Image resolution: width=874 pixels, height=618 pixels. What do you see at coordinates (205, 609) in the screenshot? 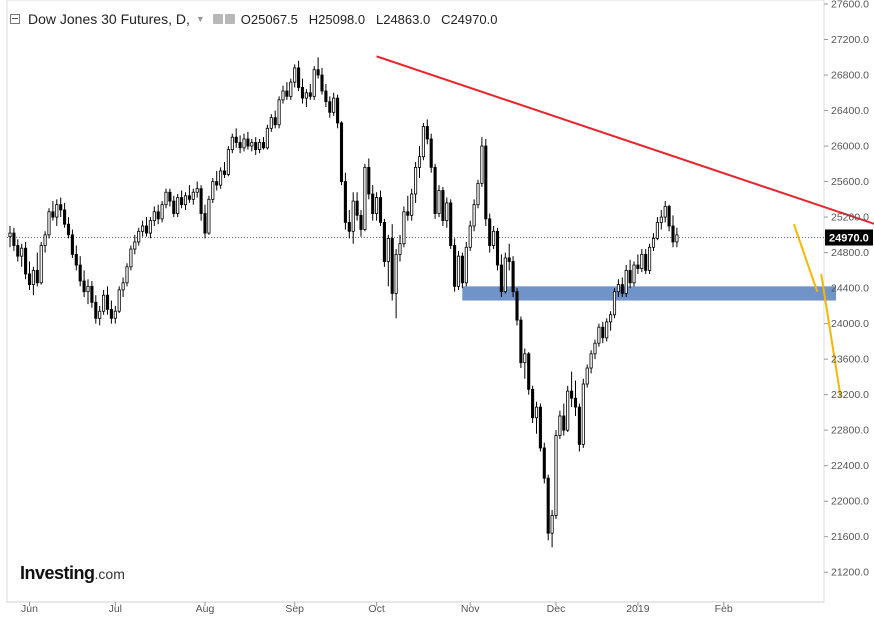
I see `x-tick-label: Aug` at bounding box center [205, 609].